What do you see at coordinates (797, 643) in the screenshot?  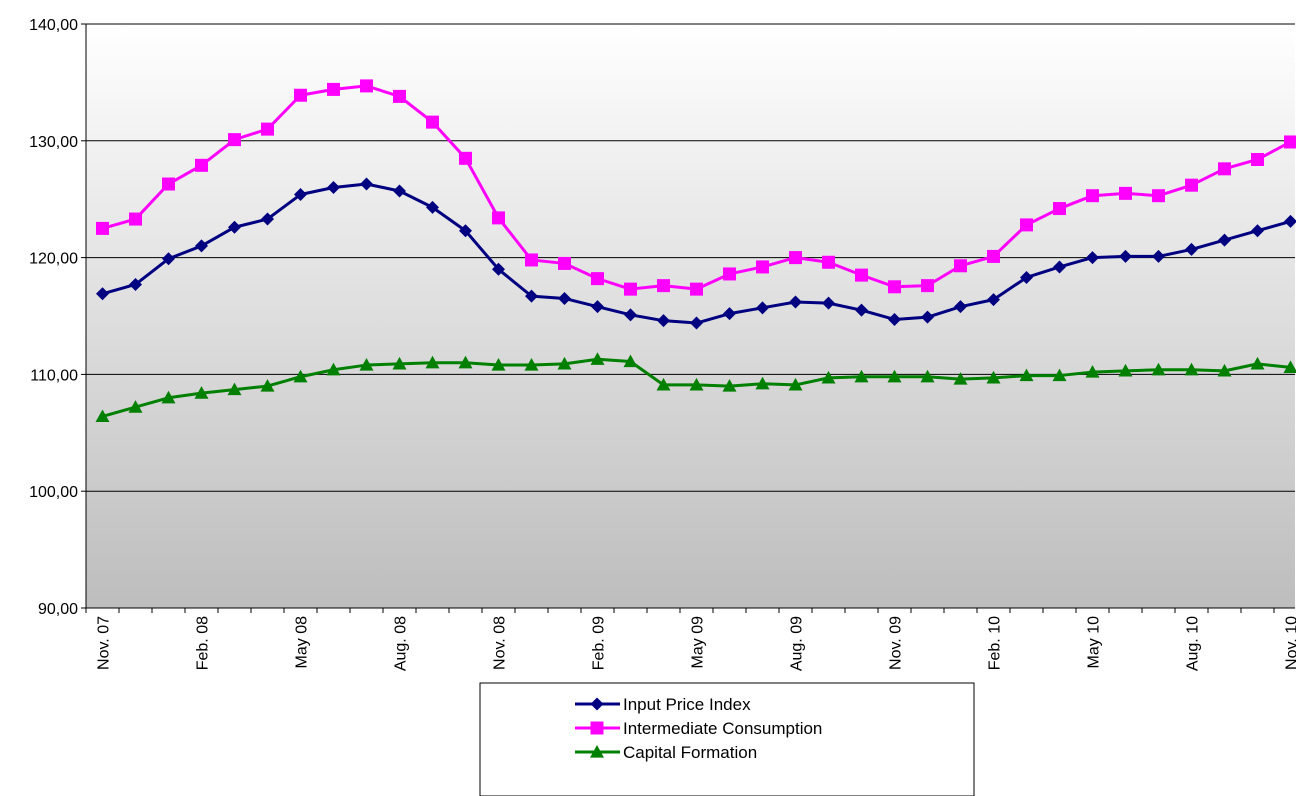 I see `x-tick-label: Aug. 09` at bounding box center [797, 643].